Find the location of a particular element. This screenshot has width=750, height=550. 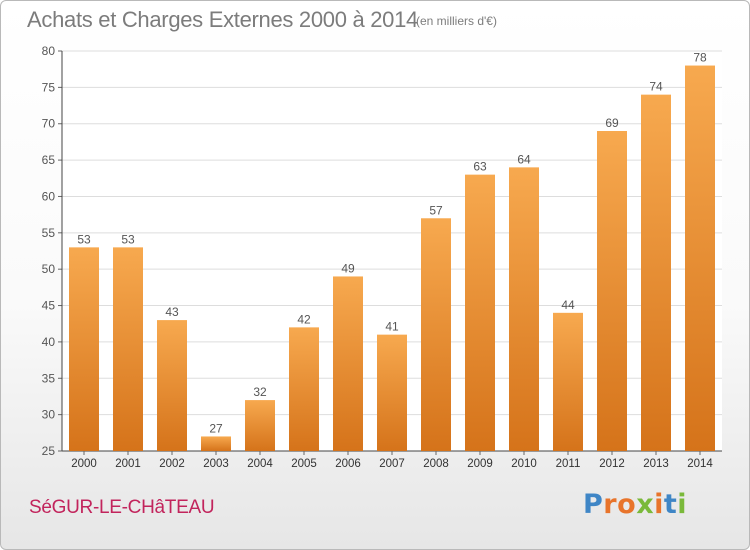

data-label: 69 is located at coordinates (612, 123).